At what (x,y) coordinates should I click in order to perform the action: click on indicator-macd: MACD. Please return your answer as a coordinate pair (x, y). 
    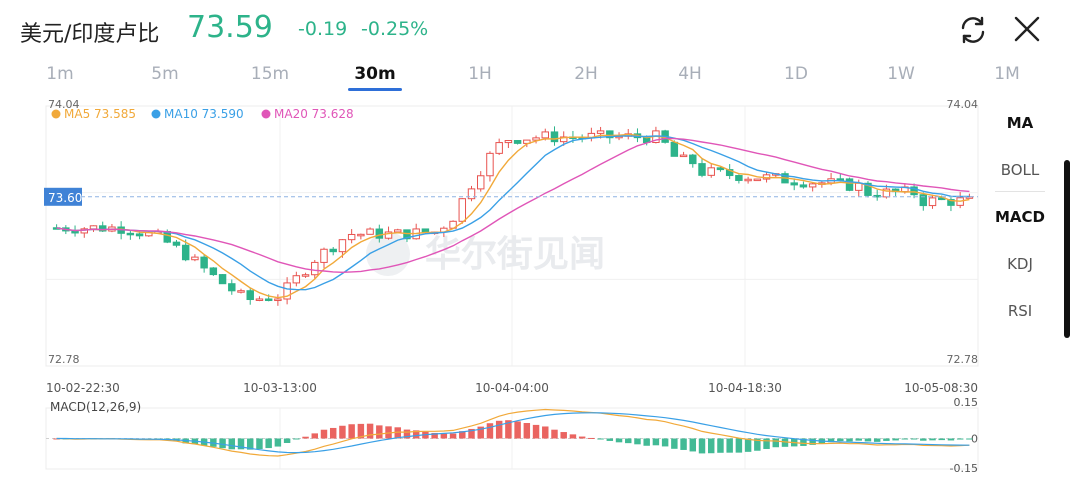
    Looking at the image, I should click on (1020, 217).